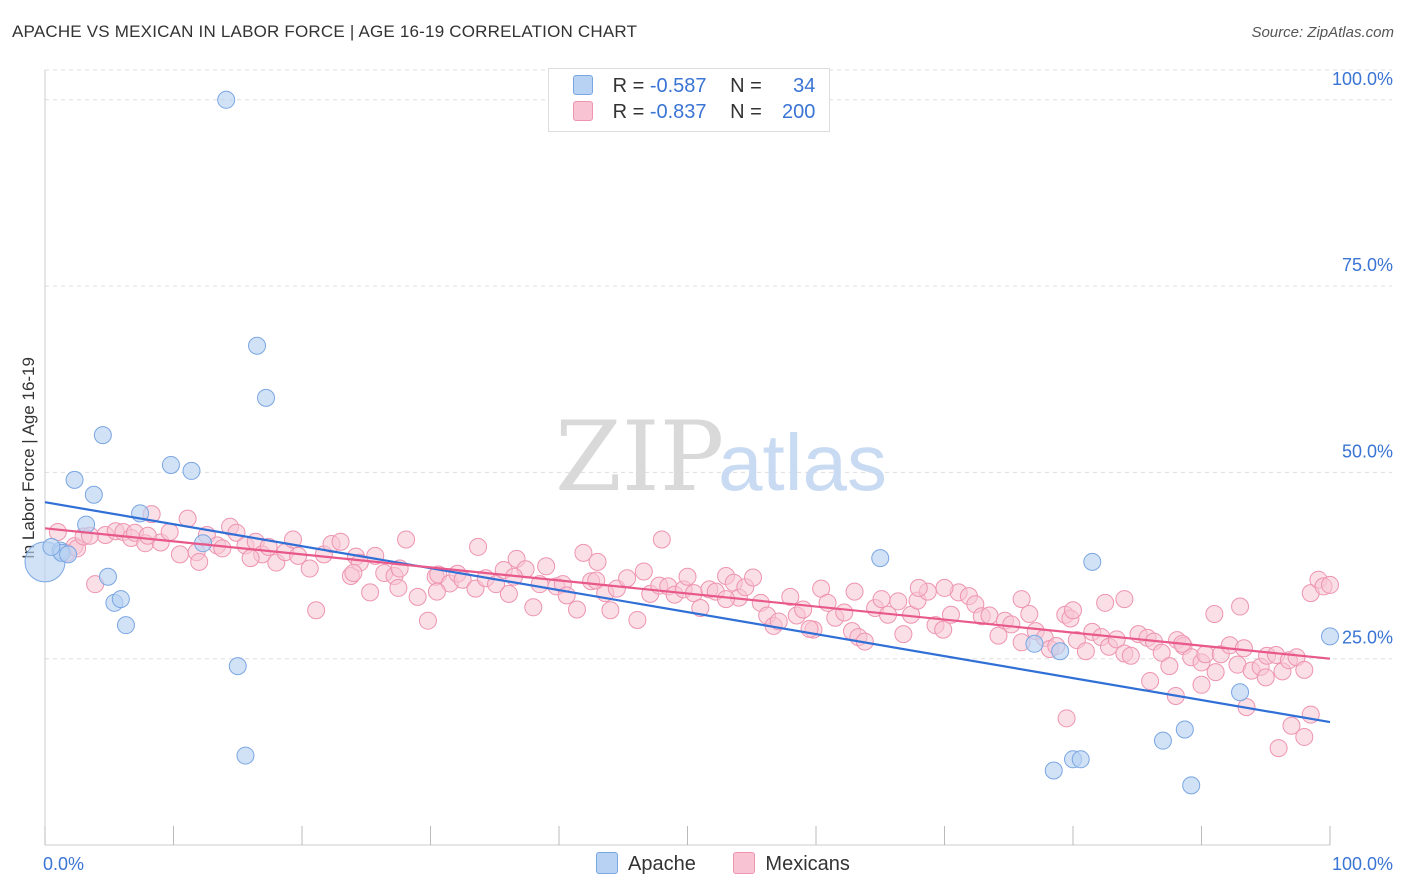 The image size is (1406, 892). I want to click on mexicans-swatch, so click(583, 111).